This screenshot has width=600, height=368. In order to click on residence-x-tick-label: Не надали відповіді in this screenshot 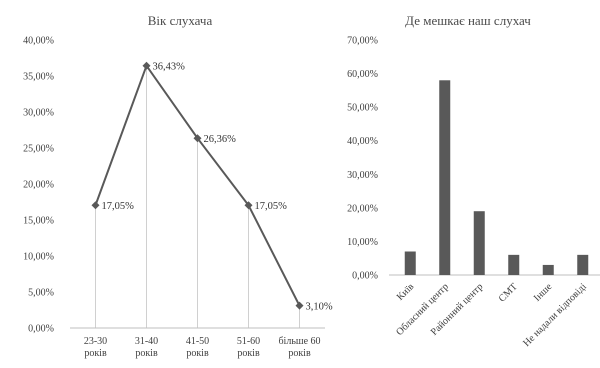, I will do `click(555, 315)`.